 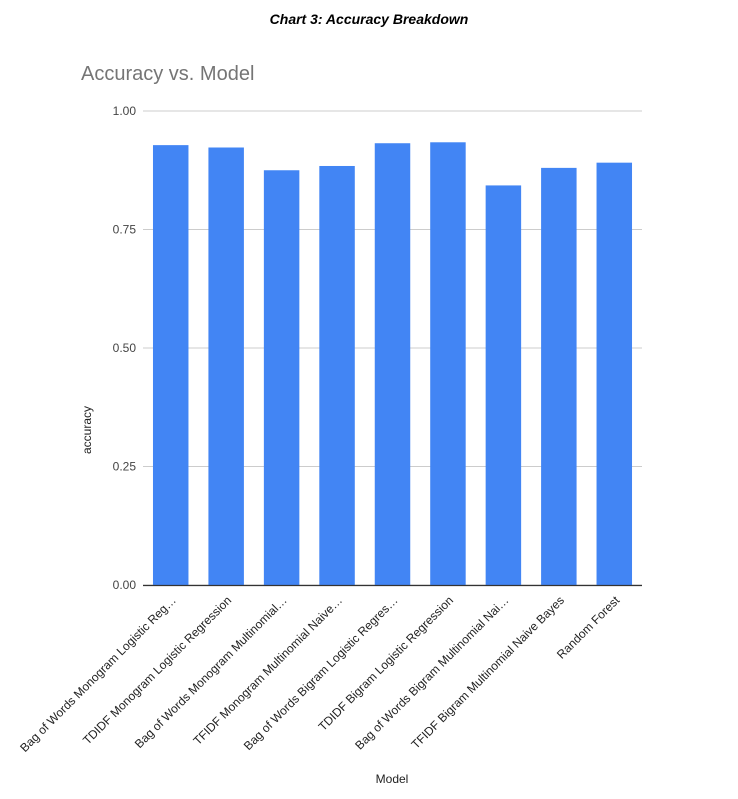 What do you see at coordinates (392, 779) in the screenshot?
I see `x-axis-label: Model` at bounding box center [392, 779].